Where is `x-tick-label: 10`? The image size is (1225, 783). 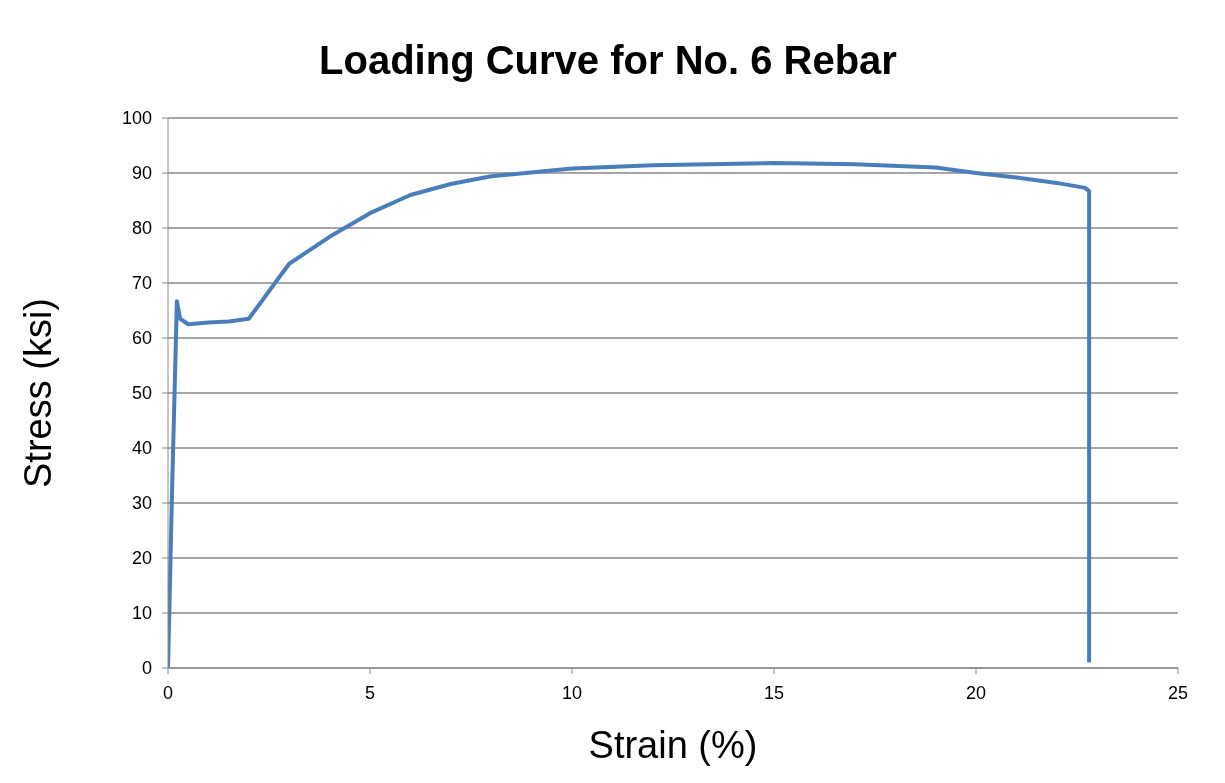
x-tick-label: 10 is located at coordinates (572, 692).